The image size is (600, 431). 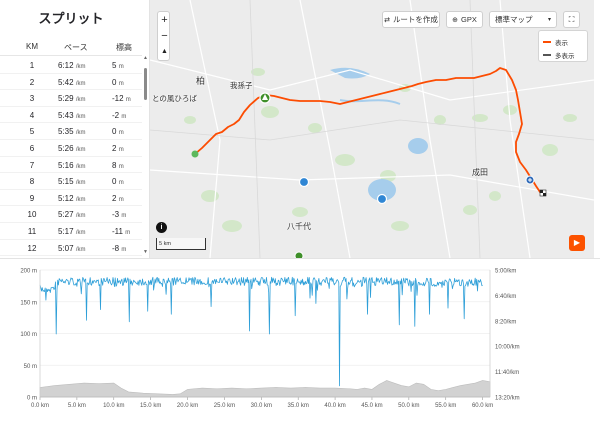 I want to click on pace-tick-label: 10:00/km, so click(x=507, y=348).